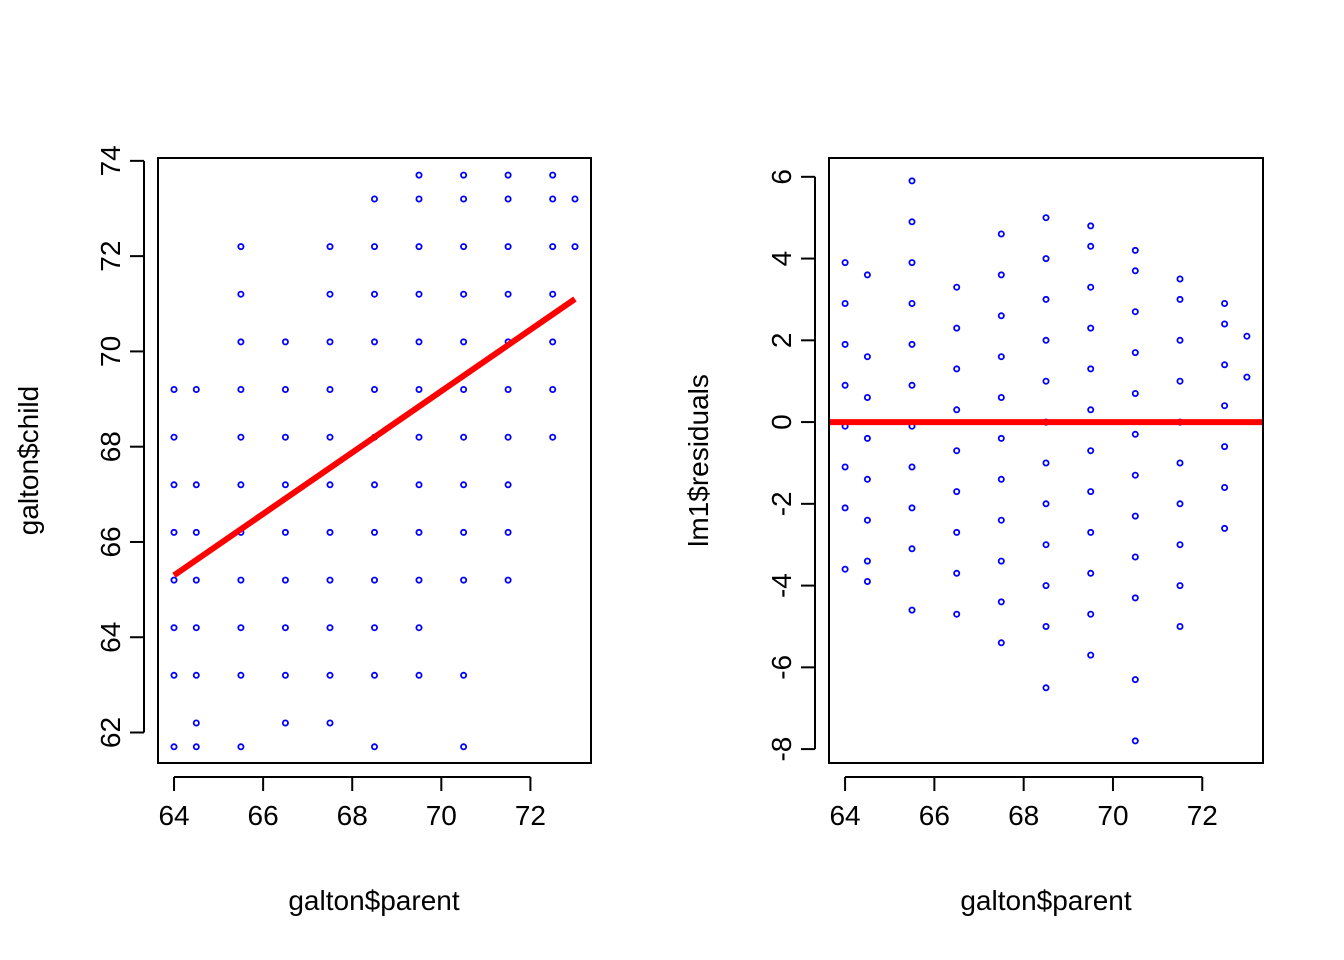 The width and height of the screenshot is (1344, 960). I want to click on y-axis-label: lm1$residuals, so click(698, 460).